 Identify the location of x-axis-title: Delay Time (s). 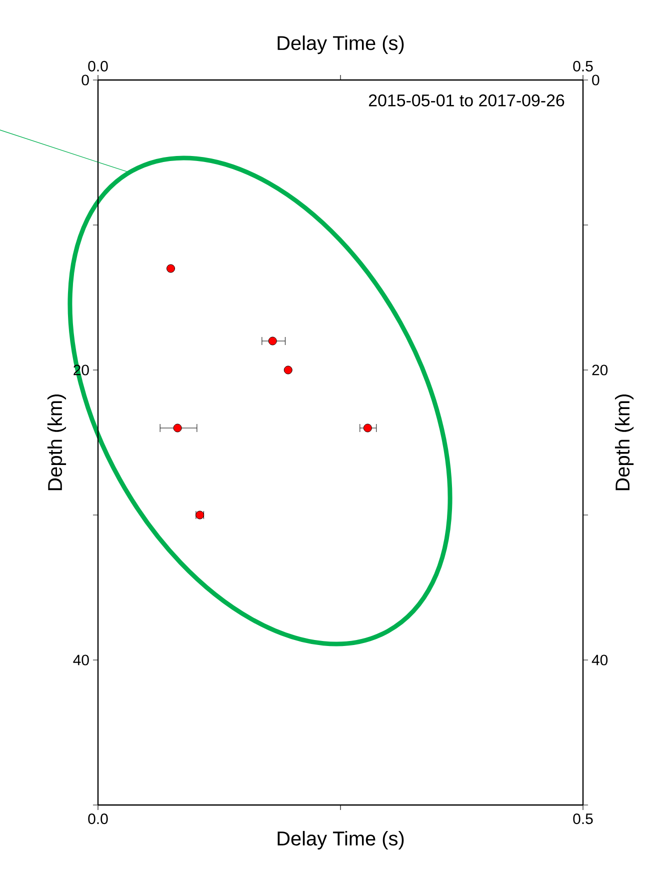
(341, 840).